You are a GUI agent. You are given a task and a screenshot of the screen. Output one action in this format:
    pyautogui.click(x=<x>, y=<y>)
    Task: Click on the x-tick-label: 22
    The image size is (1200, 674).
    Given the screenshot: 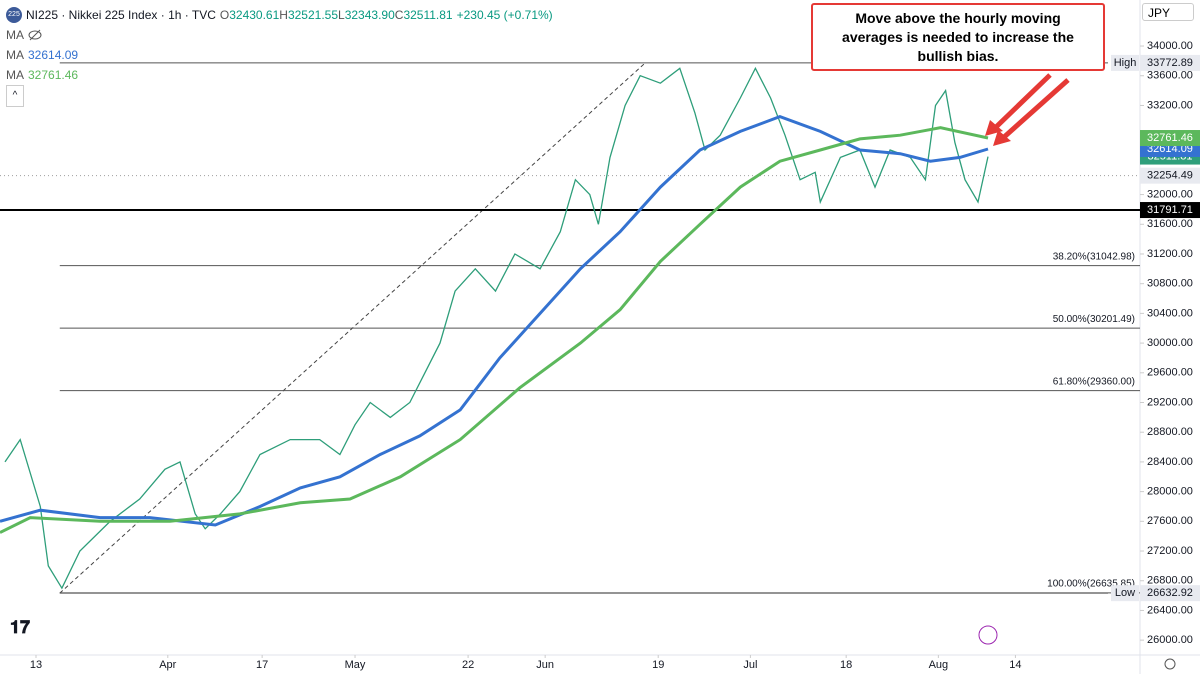 What is the action you would take?
    pyautogui.click(x=468, y=665)
    